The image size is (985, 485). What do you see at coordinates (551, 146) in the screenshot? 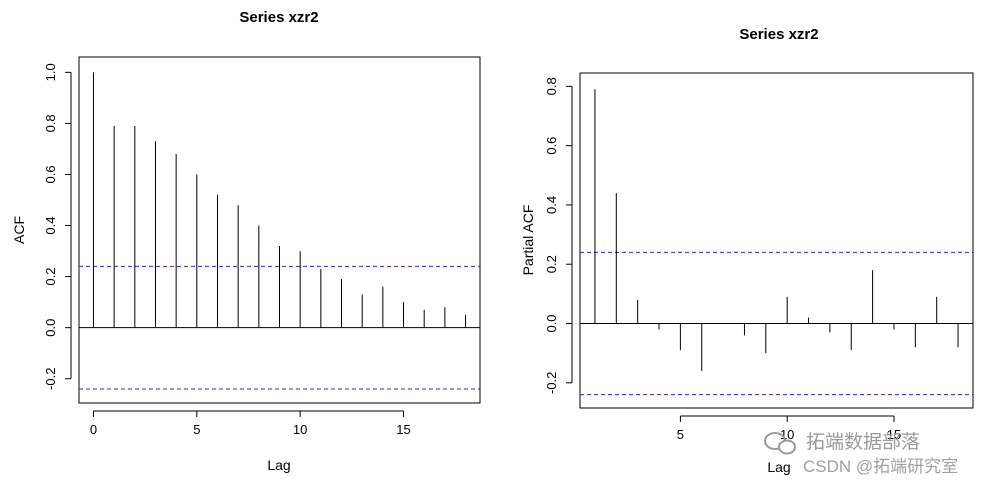
I see `pacf-y-tick-label: 0.6` at bounding box center [551, 146].